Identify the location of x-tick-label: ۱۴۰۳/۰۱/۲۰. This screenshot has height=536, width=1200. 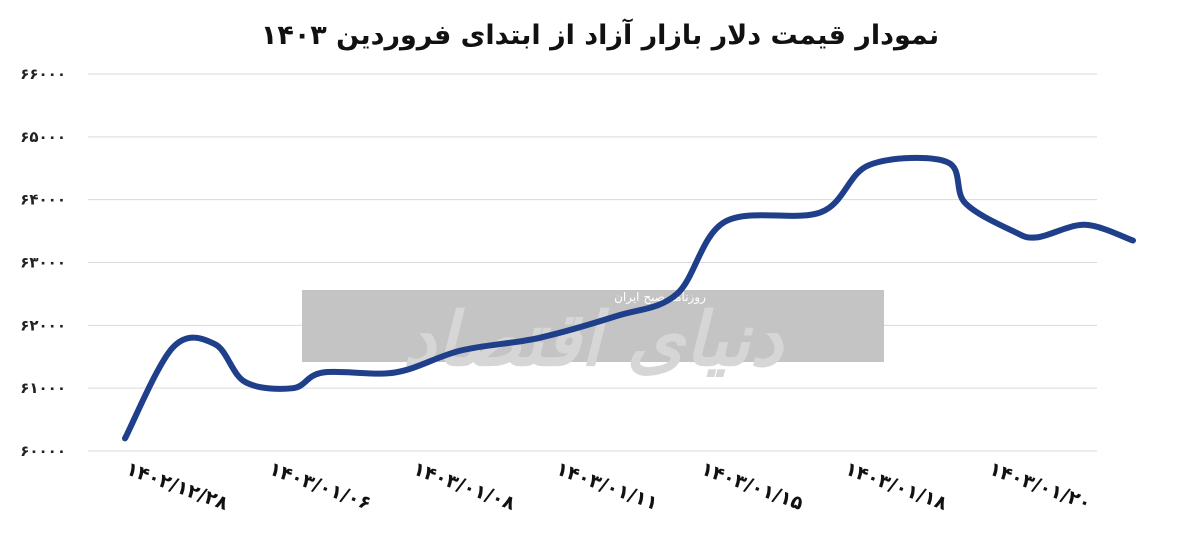
(1040, 486).